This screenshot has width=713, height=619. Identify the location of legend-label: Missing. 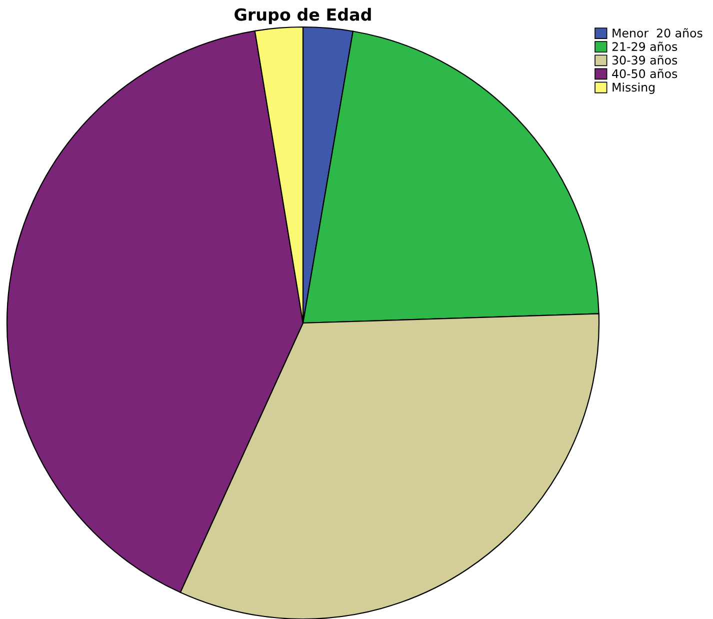
(633, 88).